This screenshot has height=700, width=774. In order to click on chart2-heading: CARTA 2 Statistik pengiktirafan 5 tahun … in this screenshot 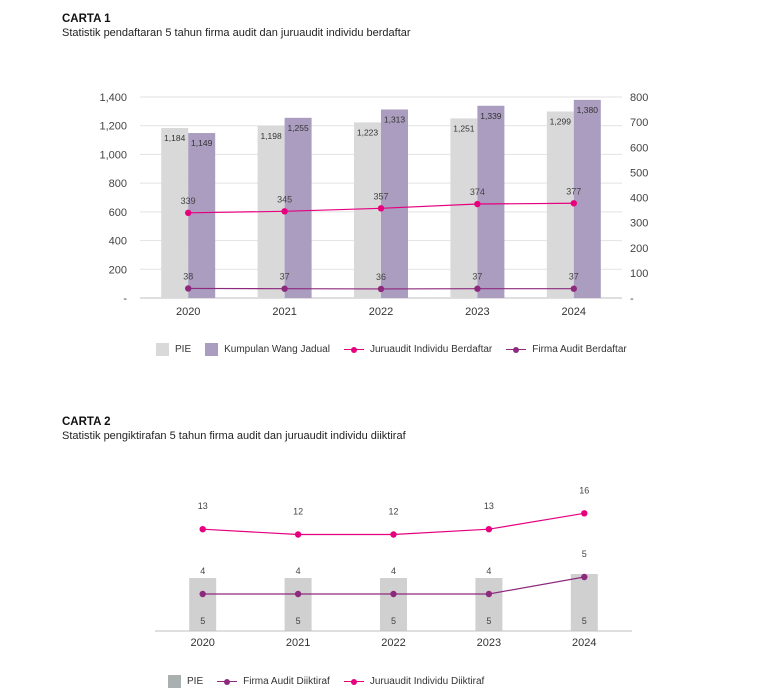, I will do `click(234, 429)`.